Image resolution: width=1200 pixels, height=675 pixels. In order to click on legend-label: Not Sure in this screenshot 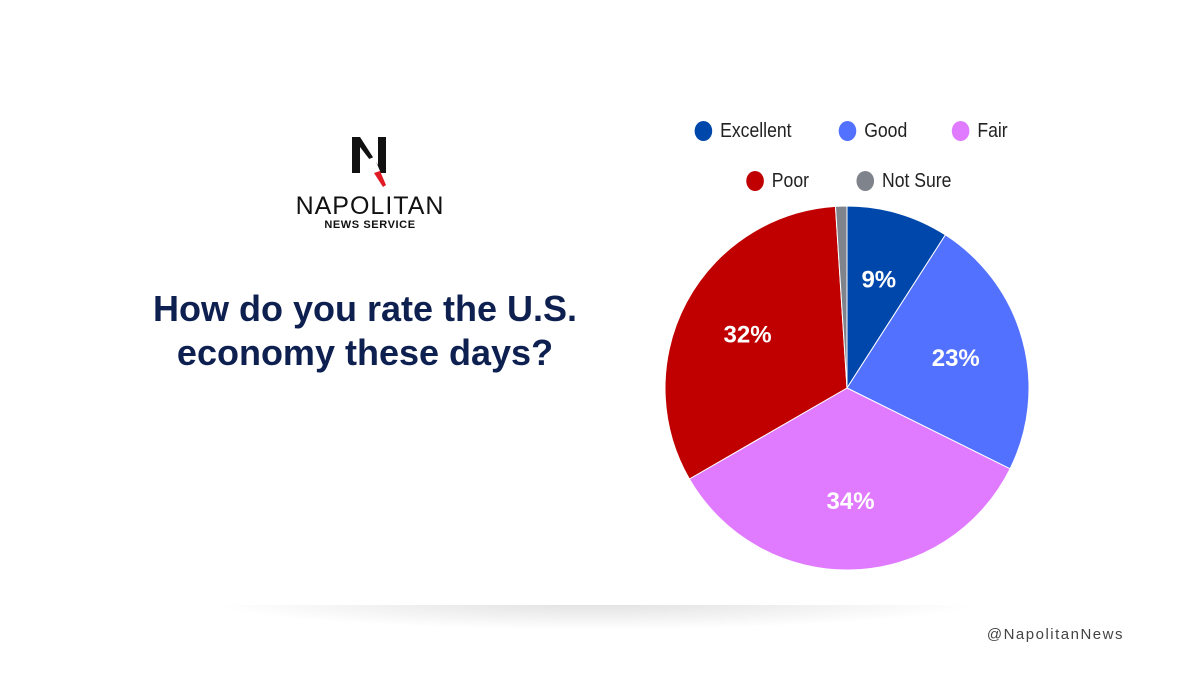, I will do `click(916, 180)`.